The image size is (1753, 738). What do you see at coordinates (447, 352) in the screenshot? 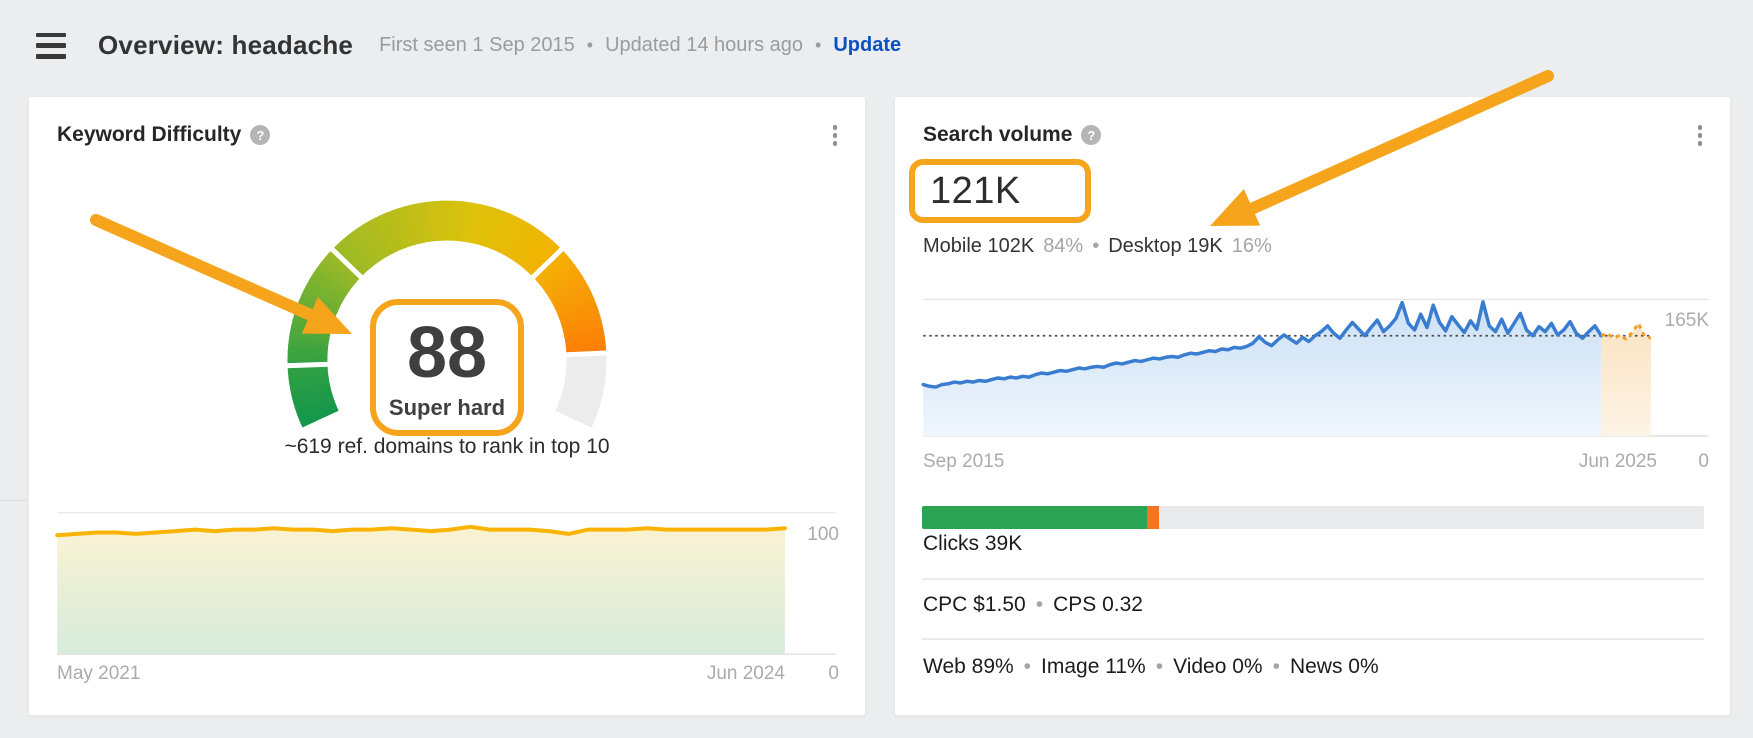
I see `kd-score-value: 88` at bounding box center [447, 352].